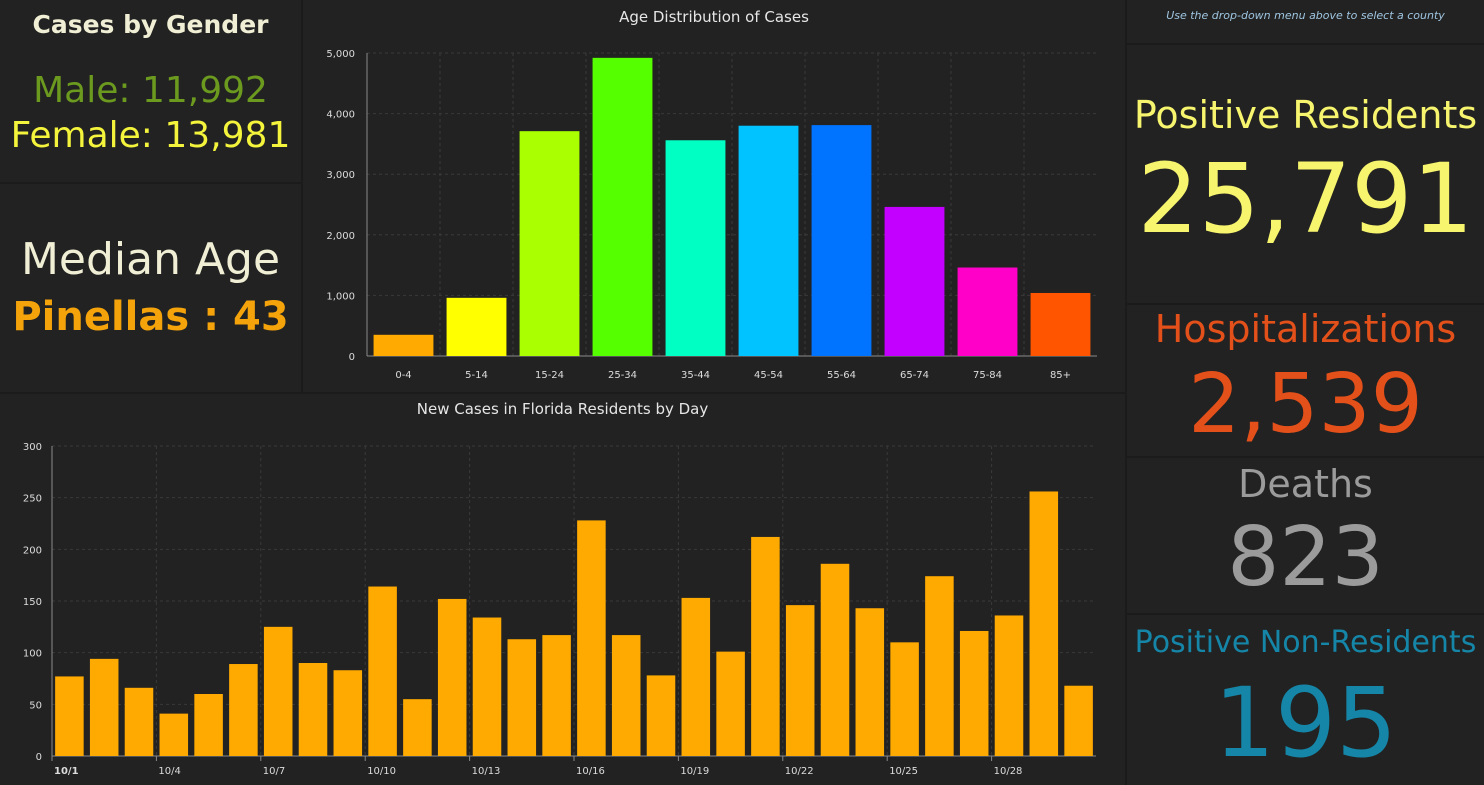  I want to click on daily-x-tick-label: 10/19, so click(694, 771).